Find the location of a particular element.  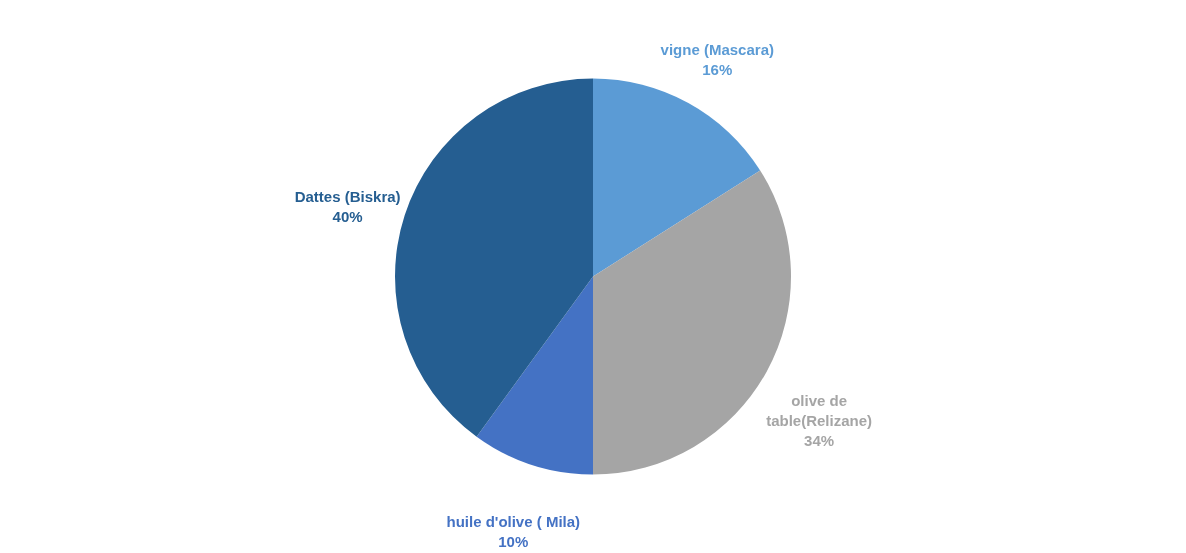

data-label: 40% is located at coordinates (347, 216).